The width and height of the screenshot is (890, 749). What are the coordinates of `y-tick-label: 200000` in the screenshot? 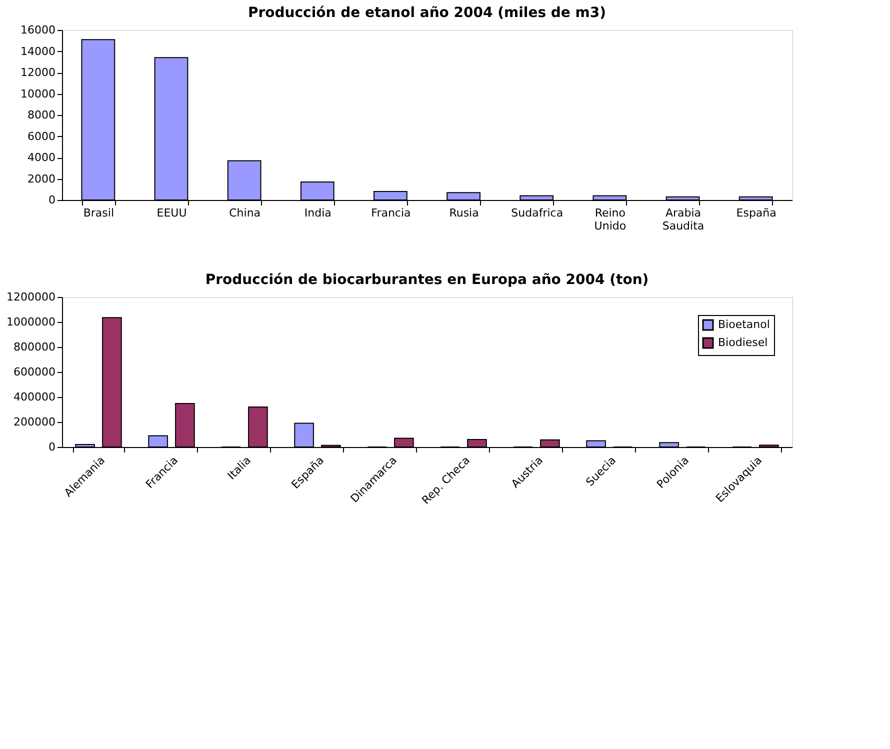 It's located at (35, 422).